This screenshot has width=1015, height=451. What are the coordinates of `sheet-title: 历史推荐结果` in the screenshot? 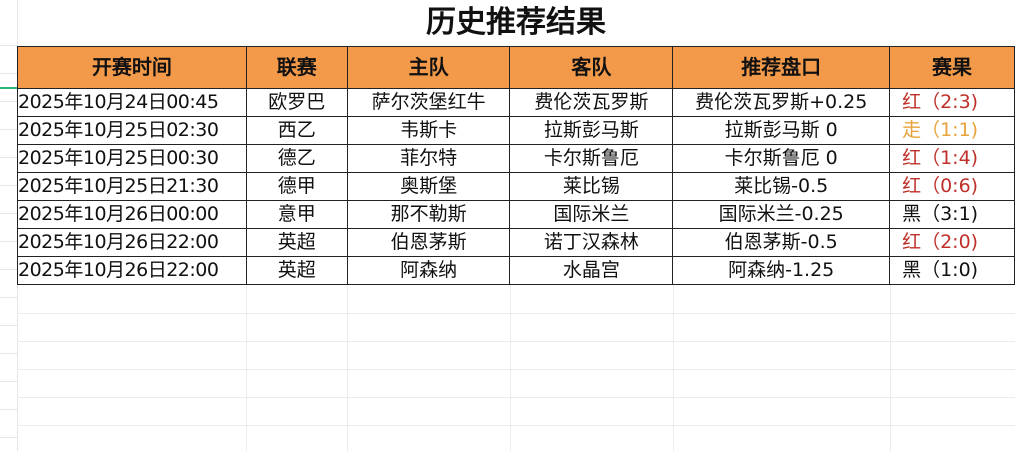 It's located at (516, 22).